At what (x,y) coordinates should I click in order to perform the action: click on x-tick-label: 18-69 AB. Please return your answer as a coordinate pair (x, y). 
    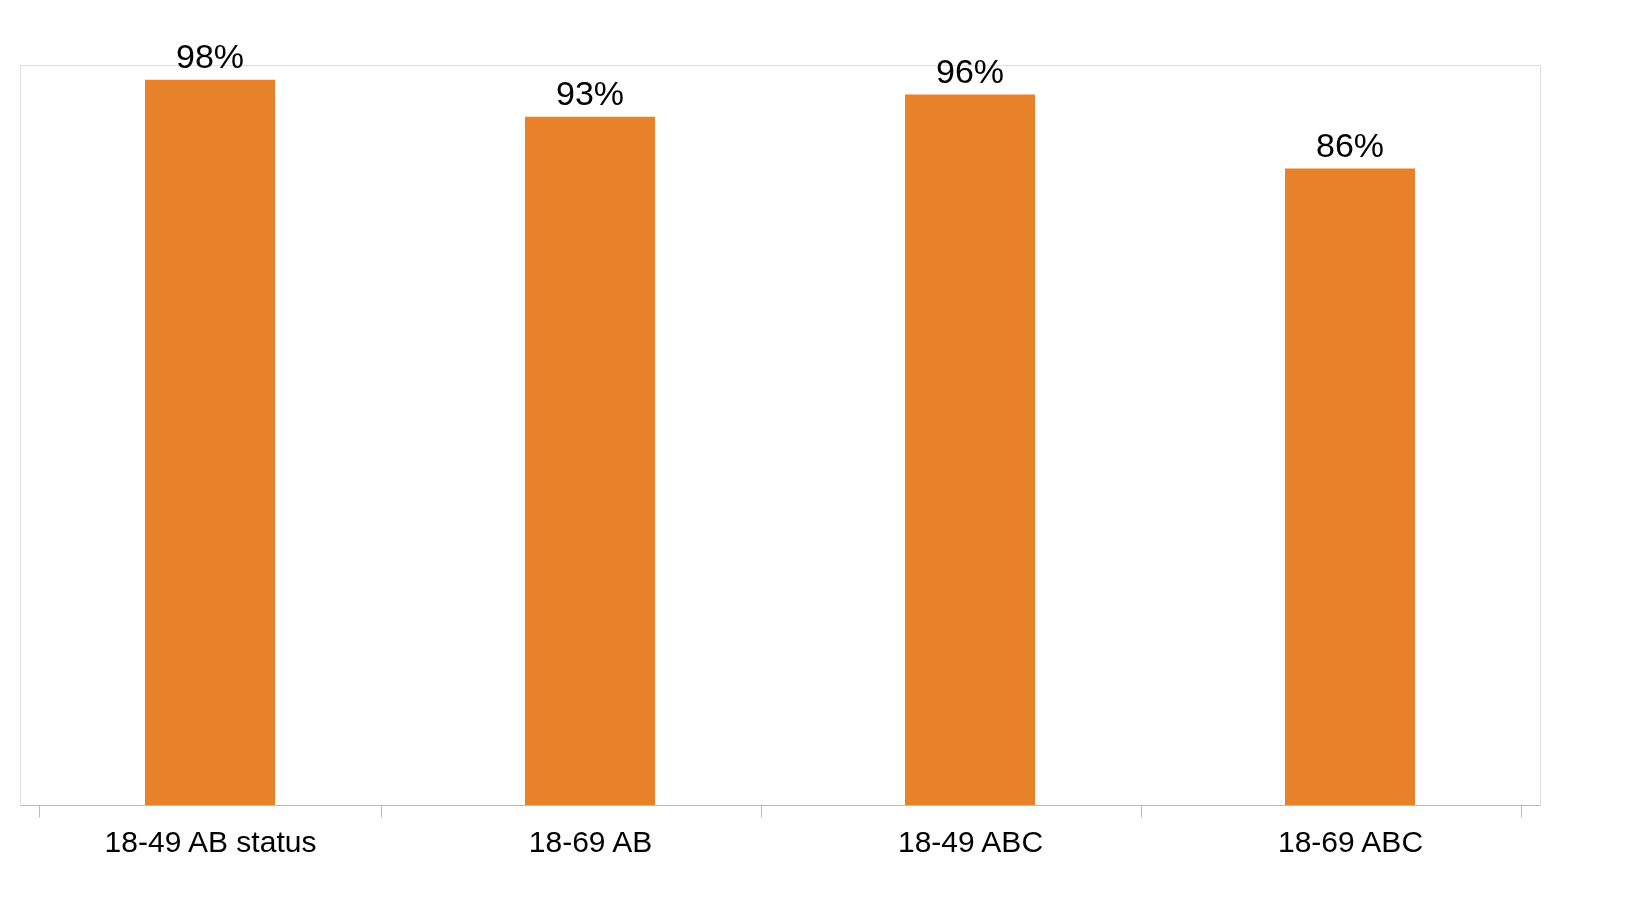
    Looking at the image, I should click on (590, 841).